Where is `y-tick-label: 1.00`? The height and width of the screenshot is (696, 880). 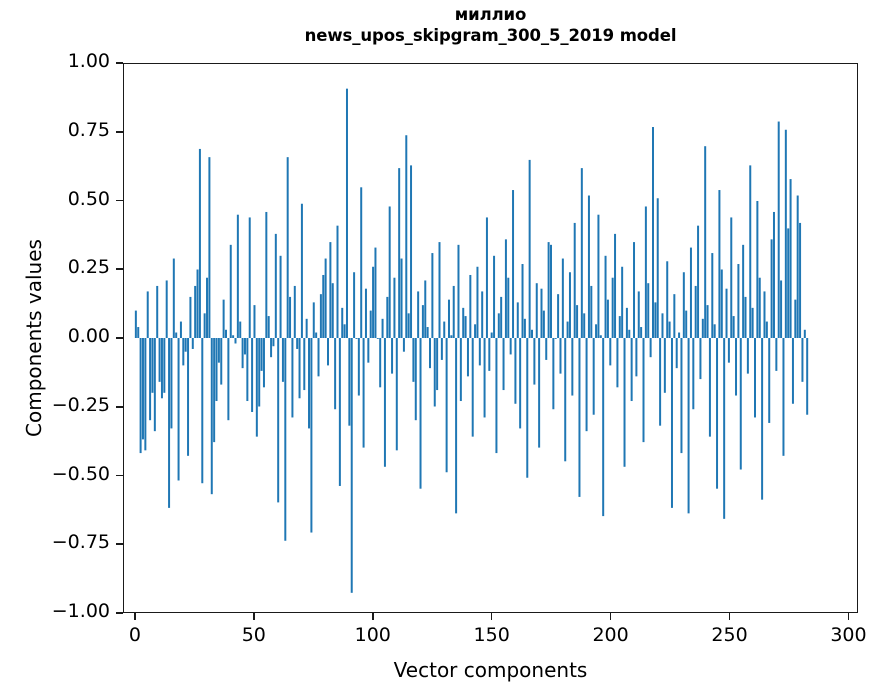 y-tick-label: 1.00 is located at coordinates (88, 61).